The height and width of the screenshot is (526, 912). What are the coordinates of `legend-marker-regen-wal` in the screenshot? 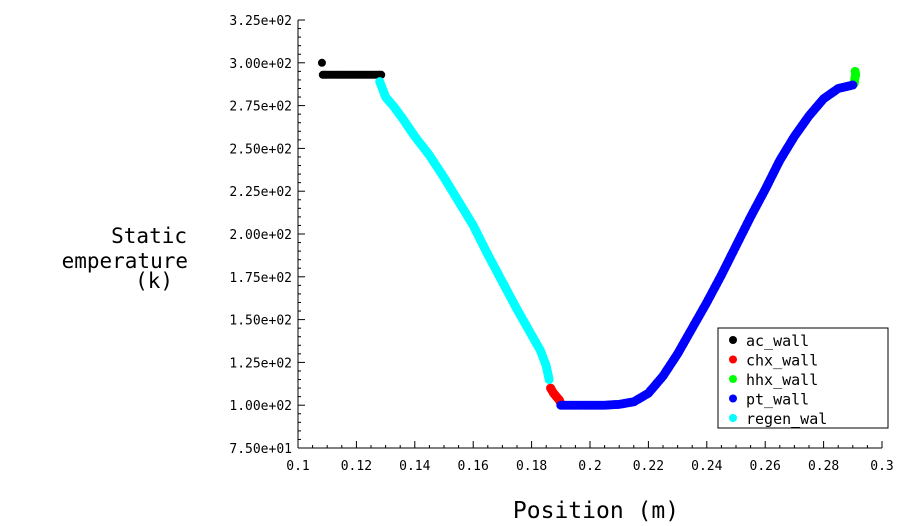 It's located at (733, 418).